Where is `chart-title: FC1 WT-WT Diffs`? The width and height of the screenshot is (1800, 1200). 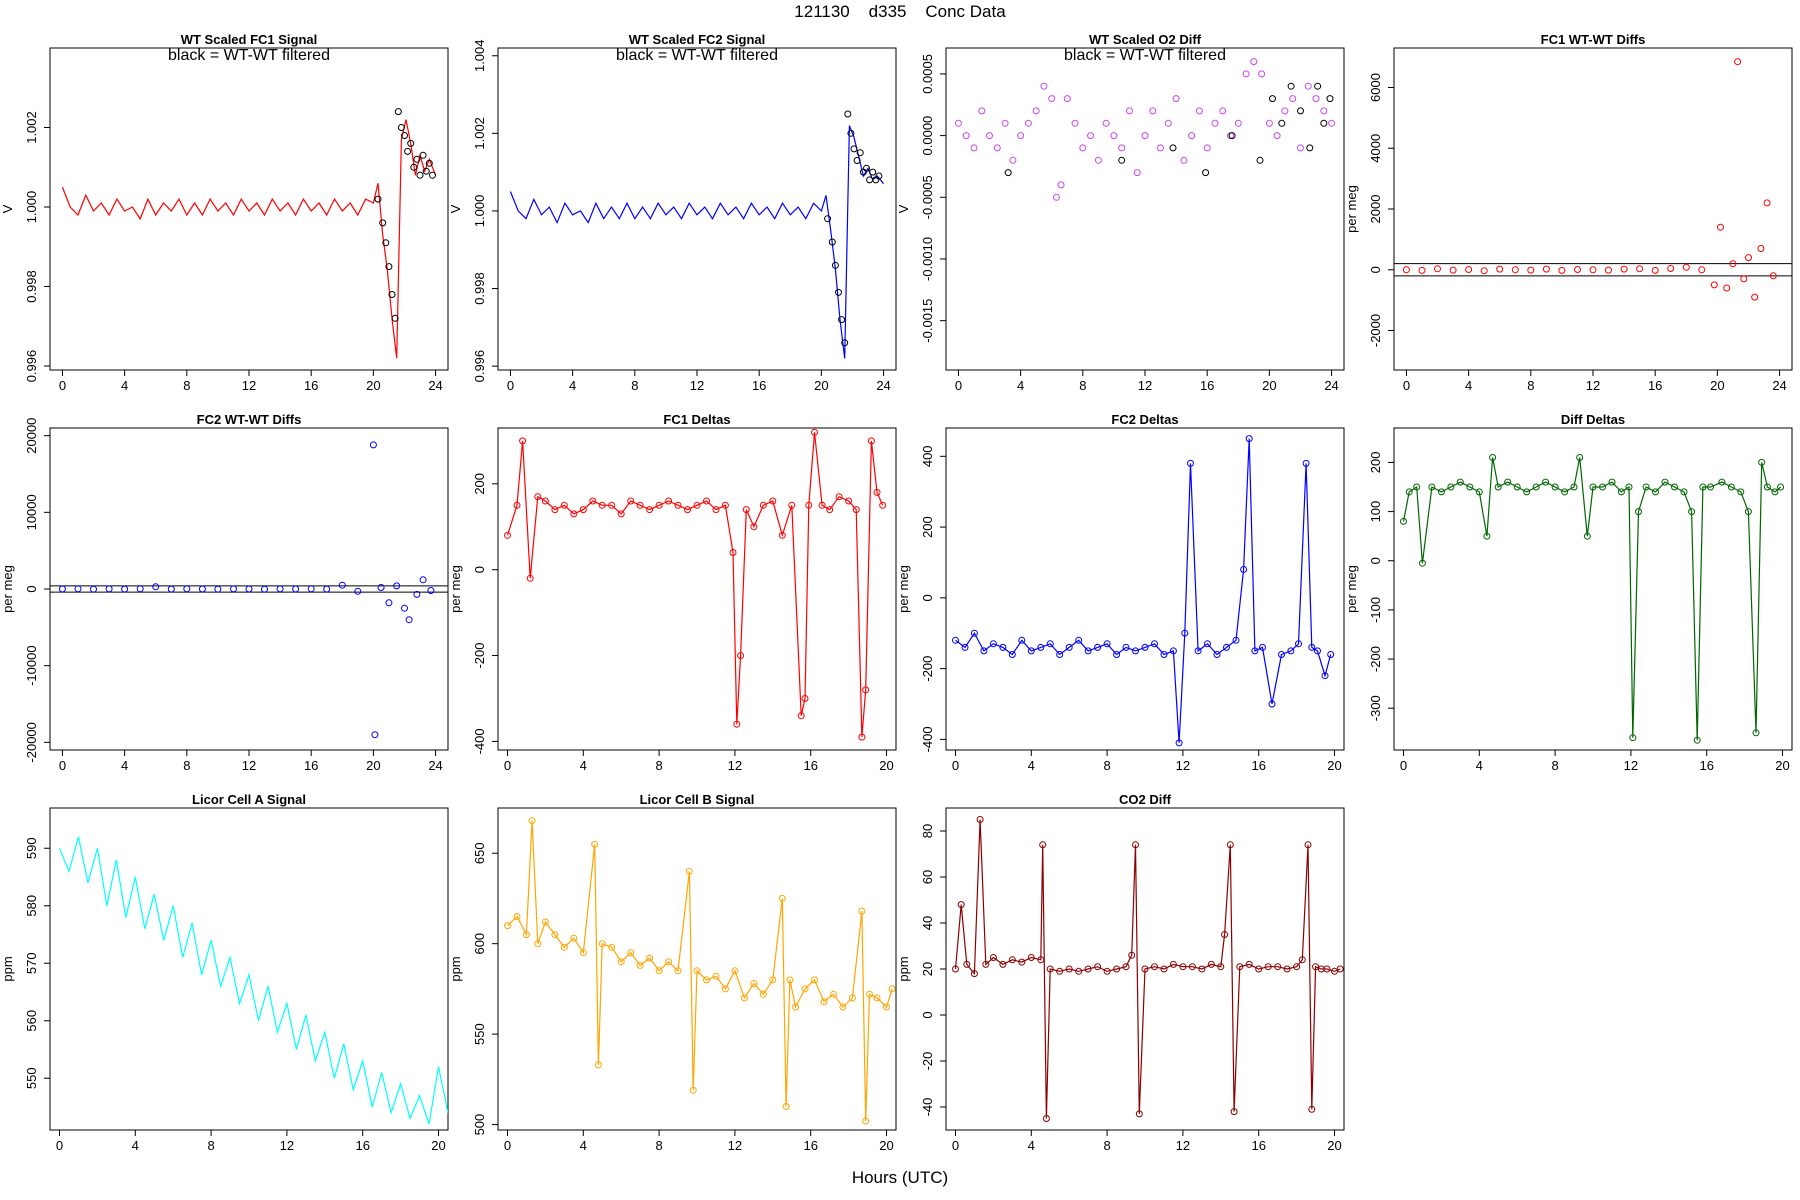
chart-title: FC1 WT-WT Diffs is located at coordinates (1593, 39).